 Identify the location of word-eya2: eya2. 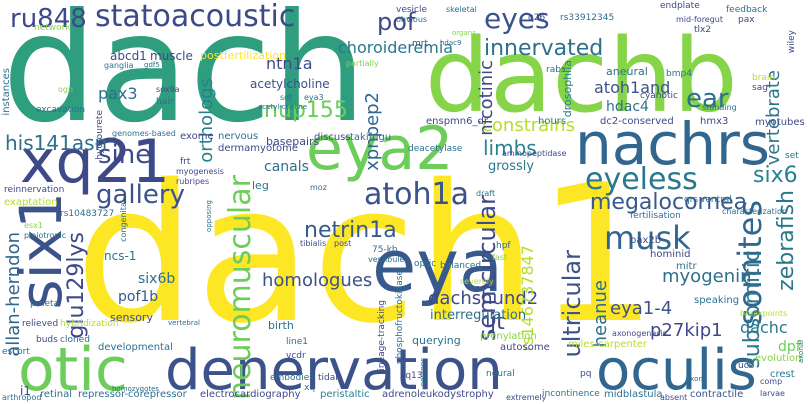
(380, 149).